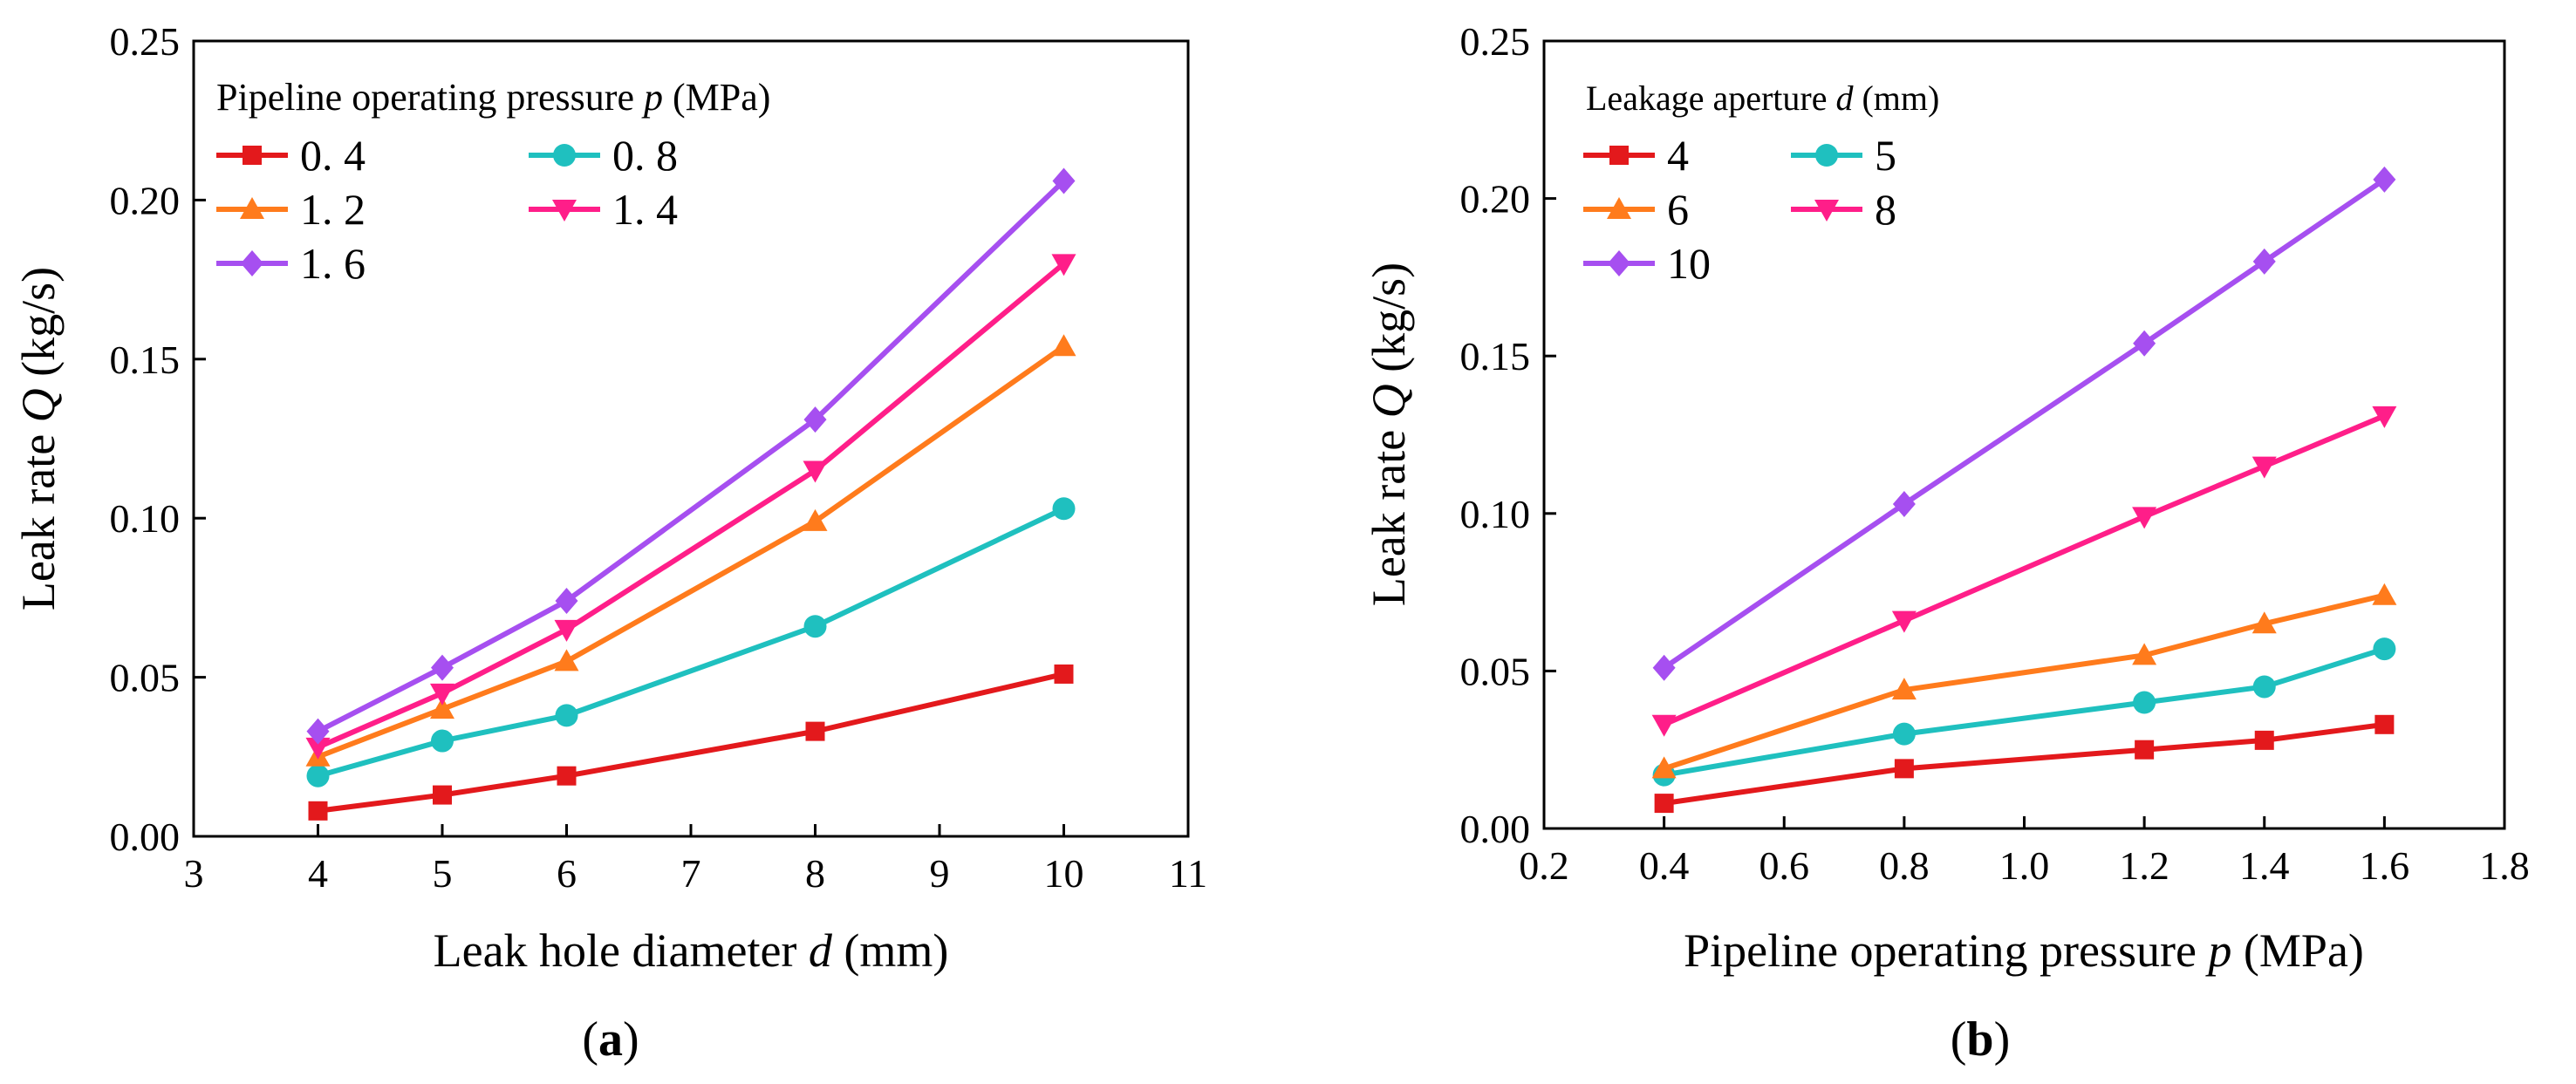 The height and width of the screenshot is (1084, 2576). What do you see at coordinates (1495, 829) in the screenshot?
I see `y-tick-label: 0.00` at bounding box center [1495, 829].